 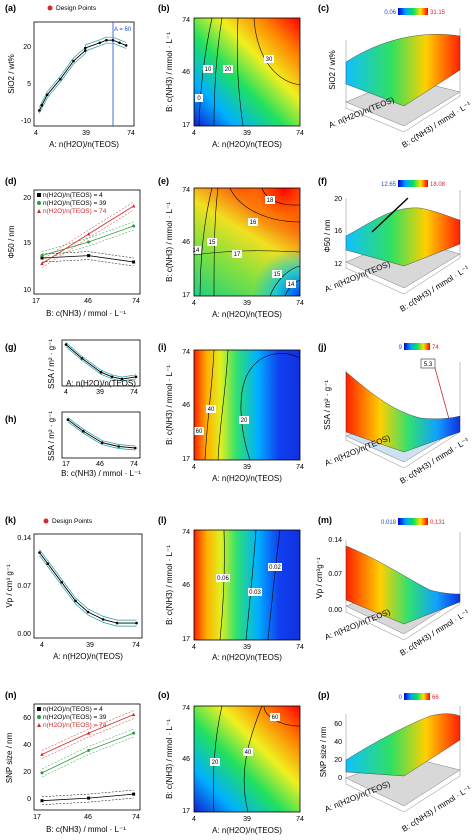 What do you see at coordinates (75, 203) in the screenshot?
I see `legend-label: n(H2O)/n(TEOS) = 39` at bounding box center [75, 203].